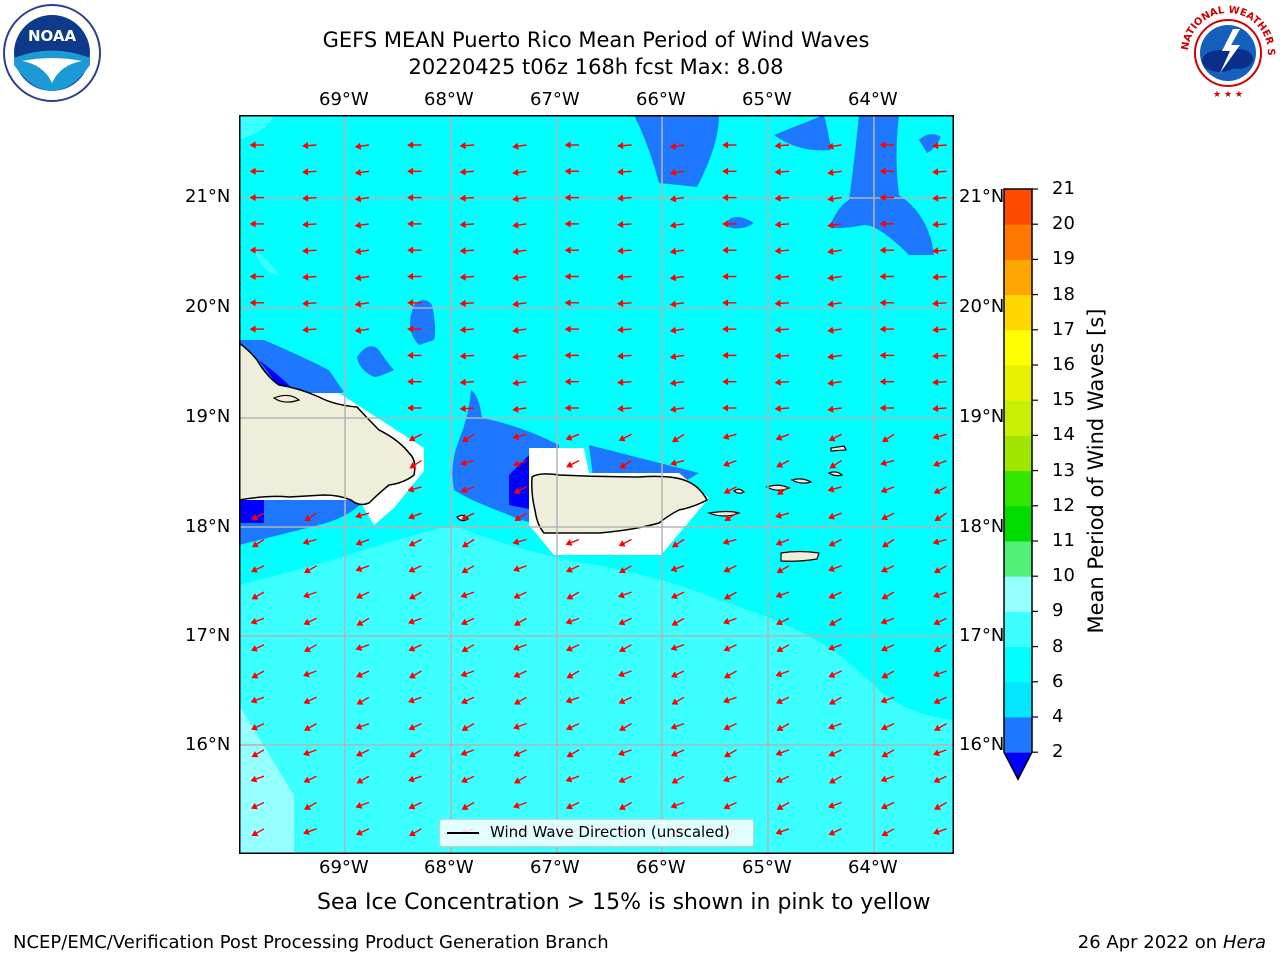 This screenshot has height=960, width=1280. Describe the element at coordinates (1020, 484) in the screenshot. I see `colorbar-svg` at that location.